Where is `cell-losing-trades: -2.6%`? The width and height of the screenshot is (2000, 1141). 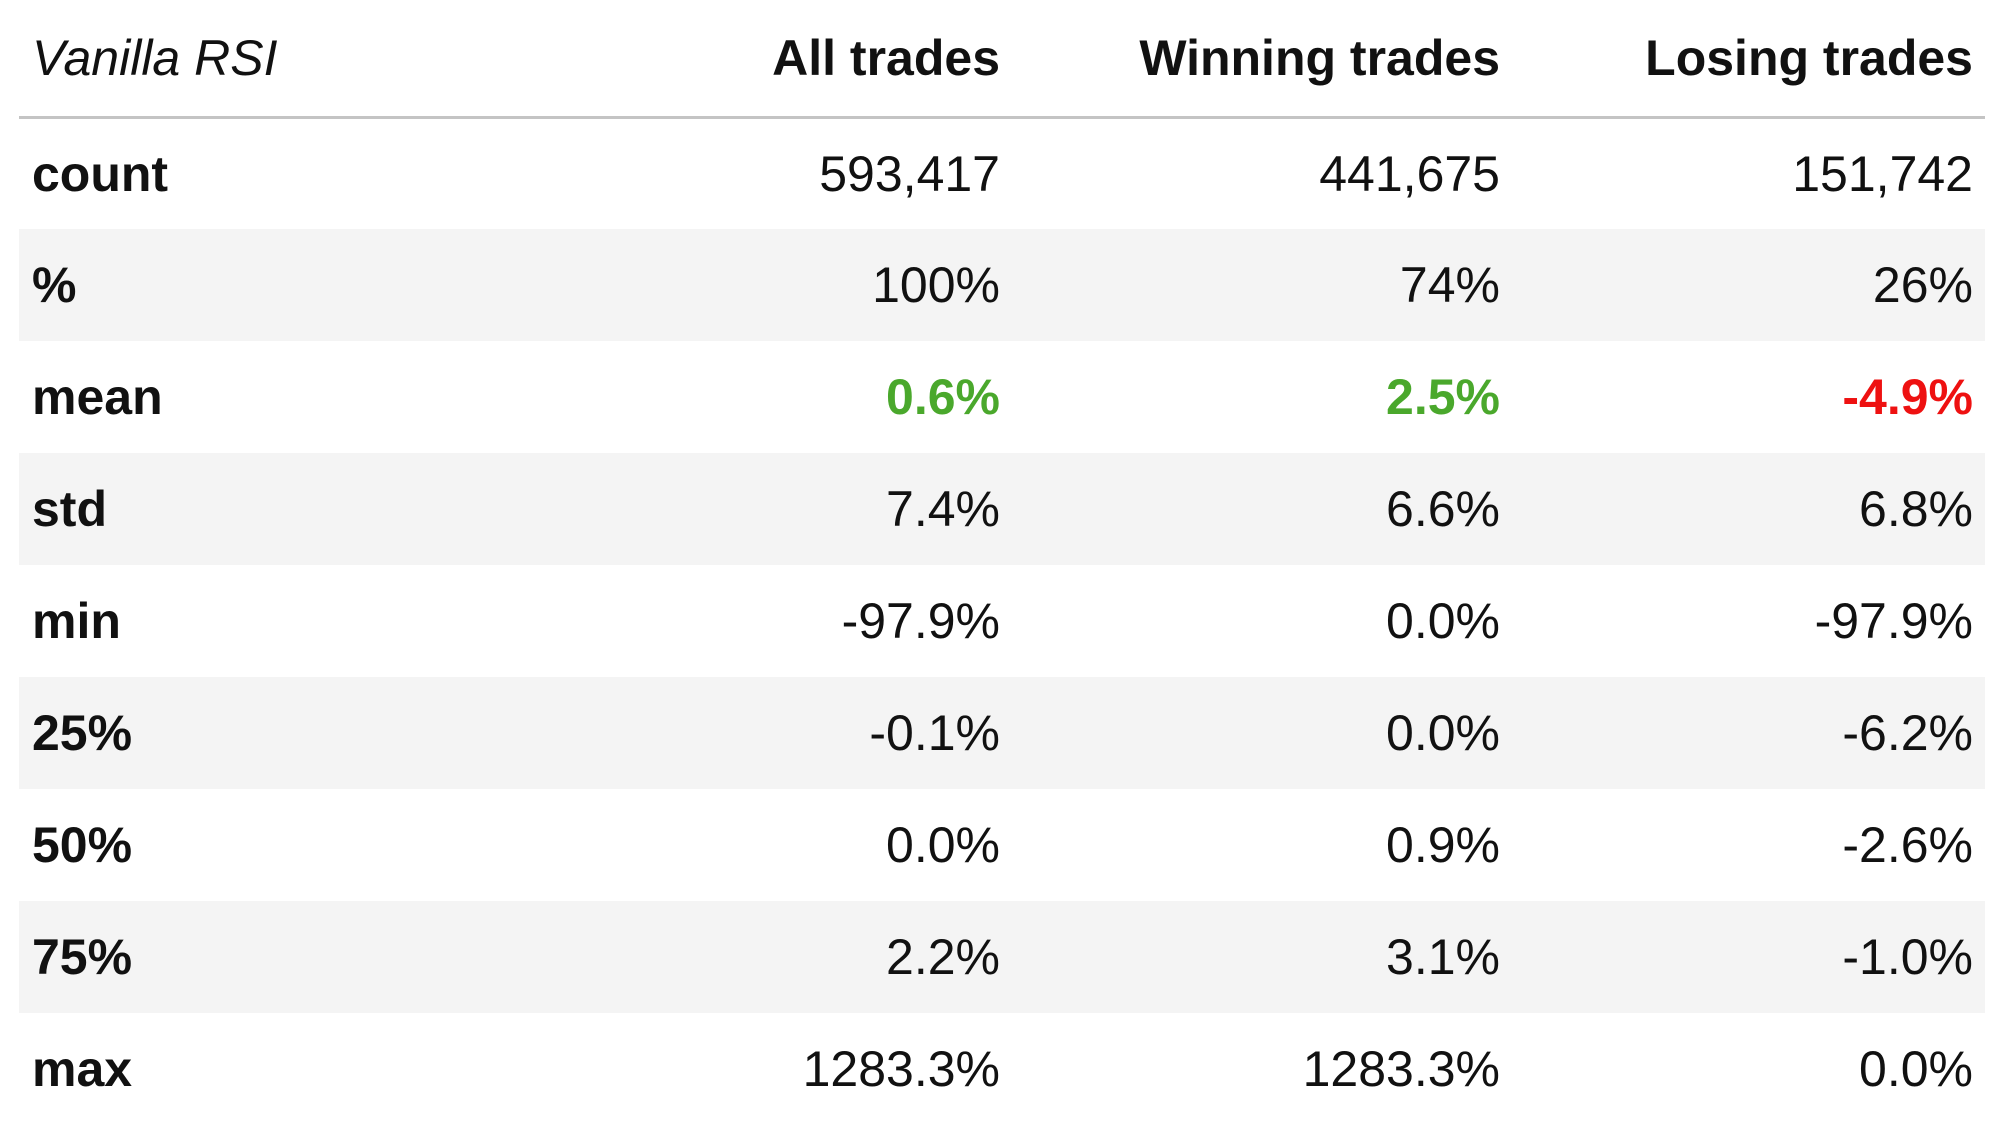
cell-losing-trades: -2.6% is located at coordinates (1907, 845).